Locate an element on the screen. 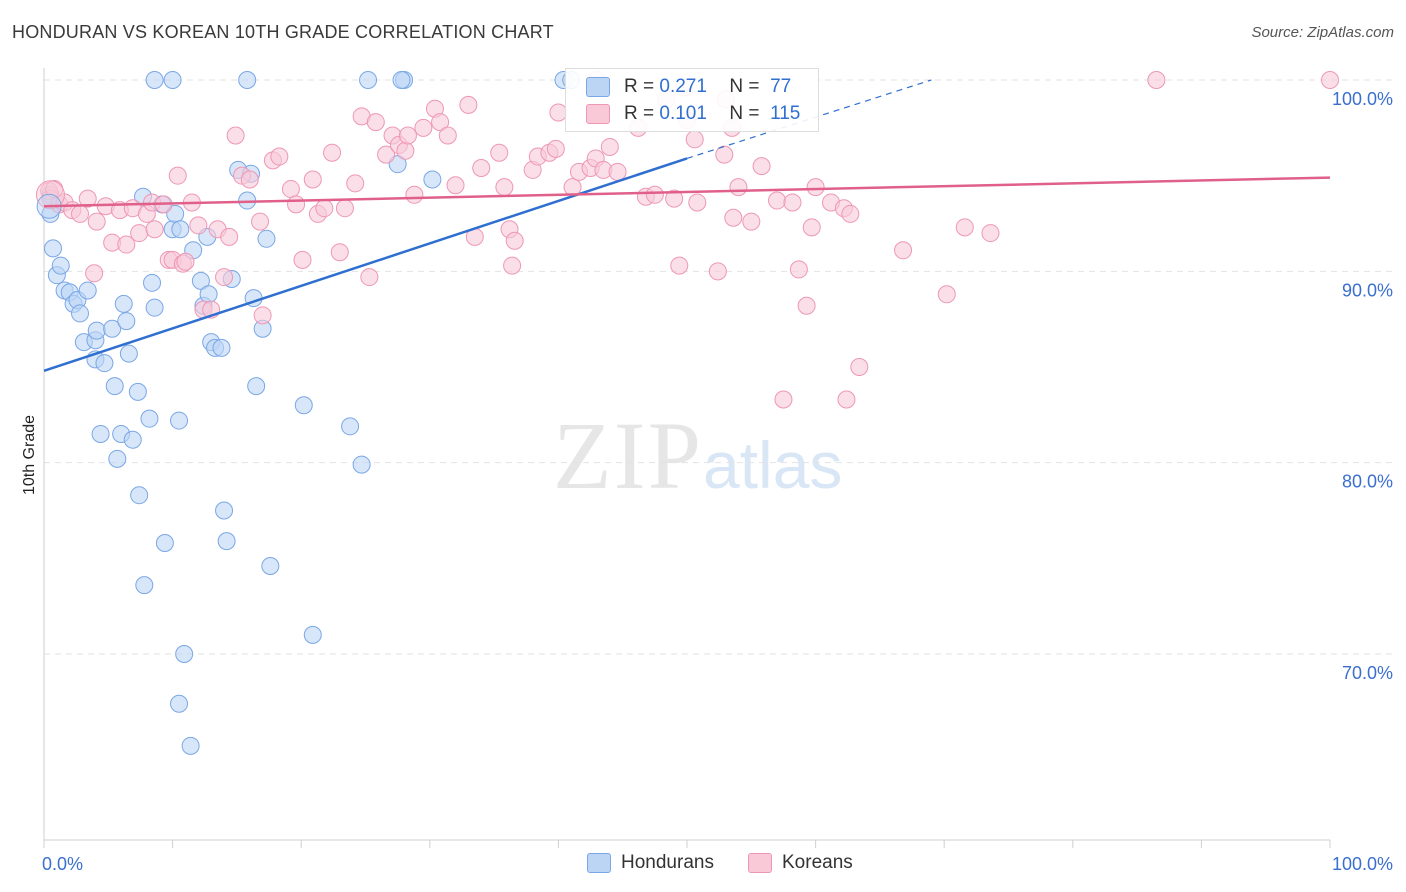  y-axis-label: 10th Grade is located at coordinates (29, 455).